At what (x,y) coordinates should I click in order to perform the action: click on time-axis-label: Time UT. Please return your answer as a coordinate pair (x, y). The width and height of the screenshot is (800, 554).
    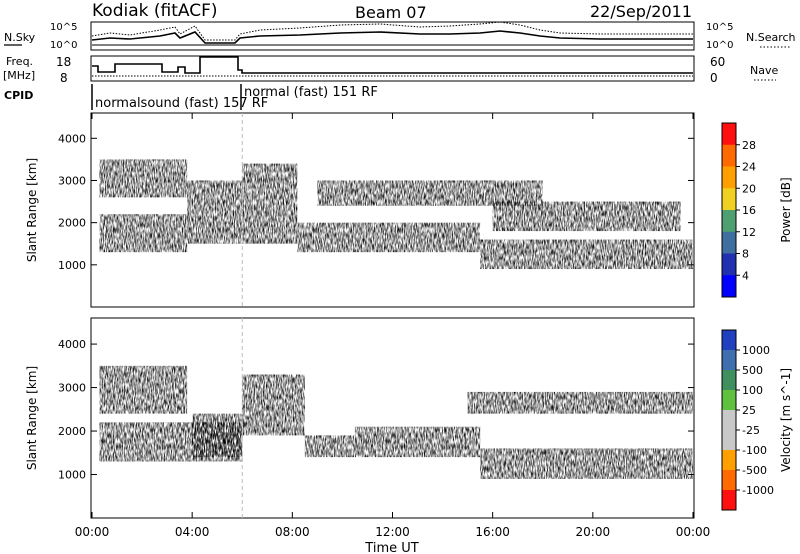
    Looking at the image, I should click on (391, 547).